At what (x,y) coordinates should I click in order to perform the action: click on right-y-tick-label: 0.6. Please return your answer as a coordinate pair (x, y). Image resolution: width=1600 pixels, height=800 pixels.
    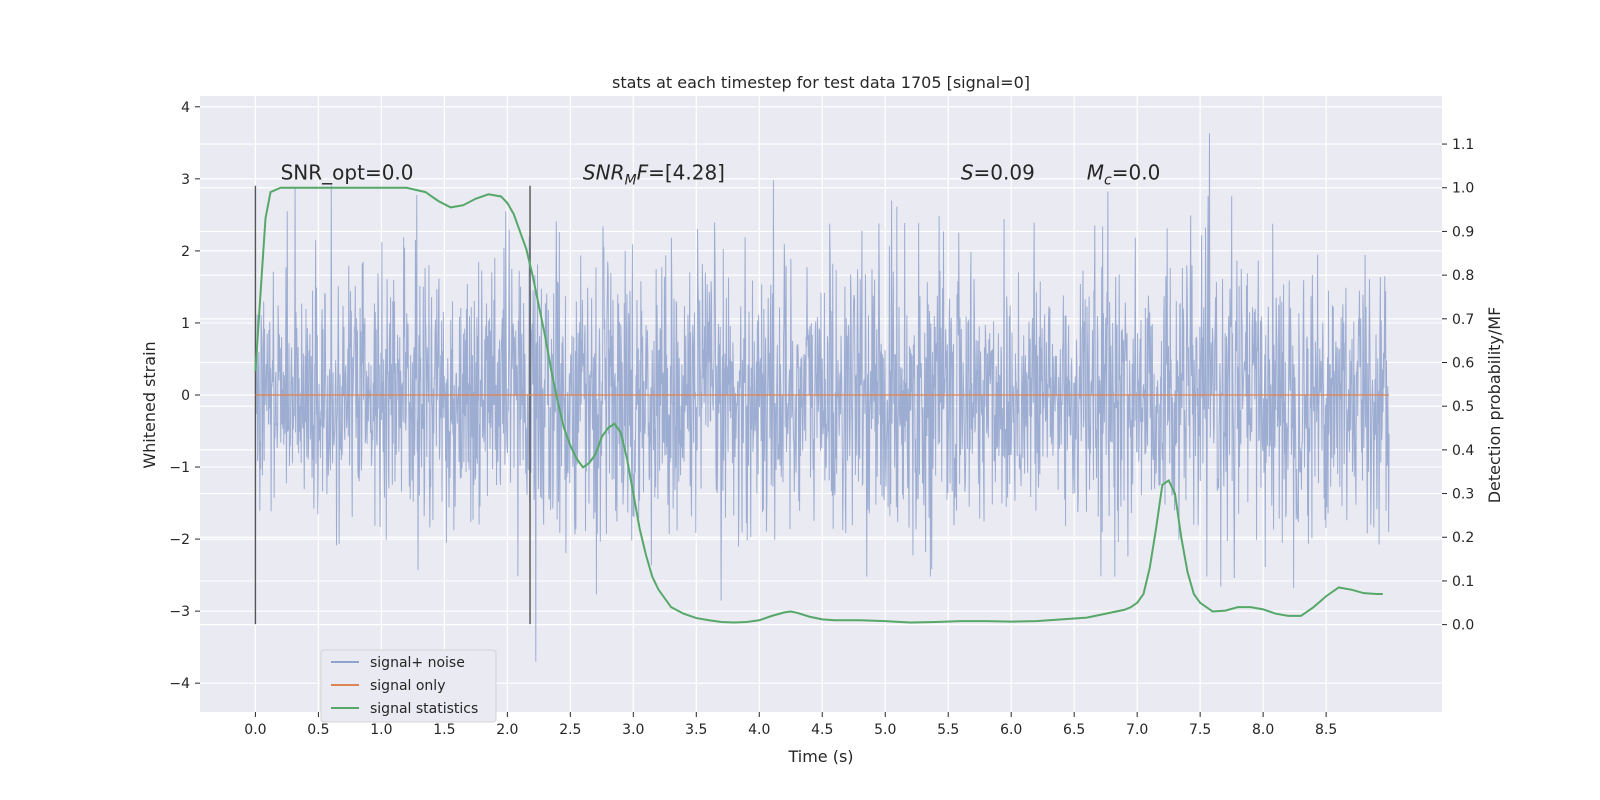
    Looking at the image, I should click on (1463, 363).